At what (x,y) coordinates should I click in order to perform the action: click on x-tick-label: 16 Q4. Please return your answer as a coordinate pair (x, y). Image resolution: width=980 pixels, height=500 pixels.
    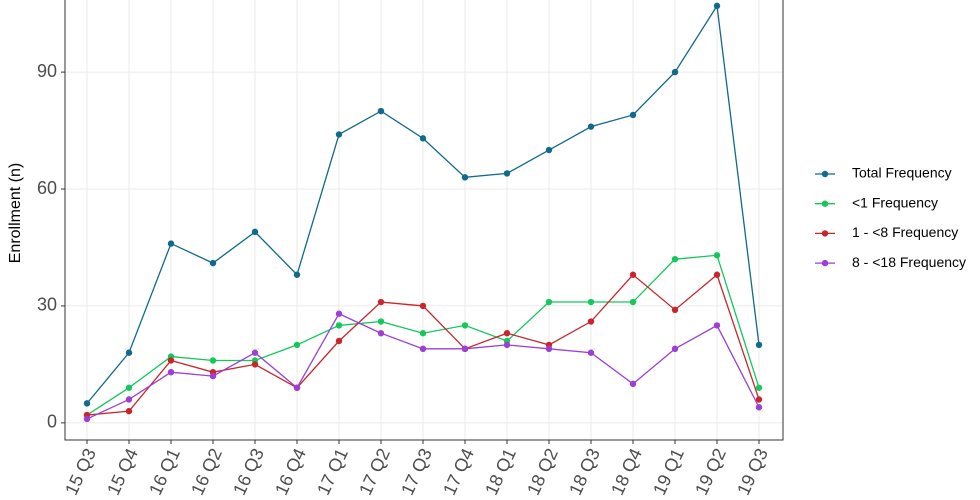
    Looking at the image, I should click on (290, 471).